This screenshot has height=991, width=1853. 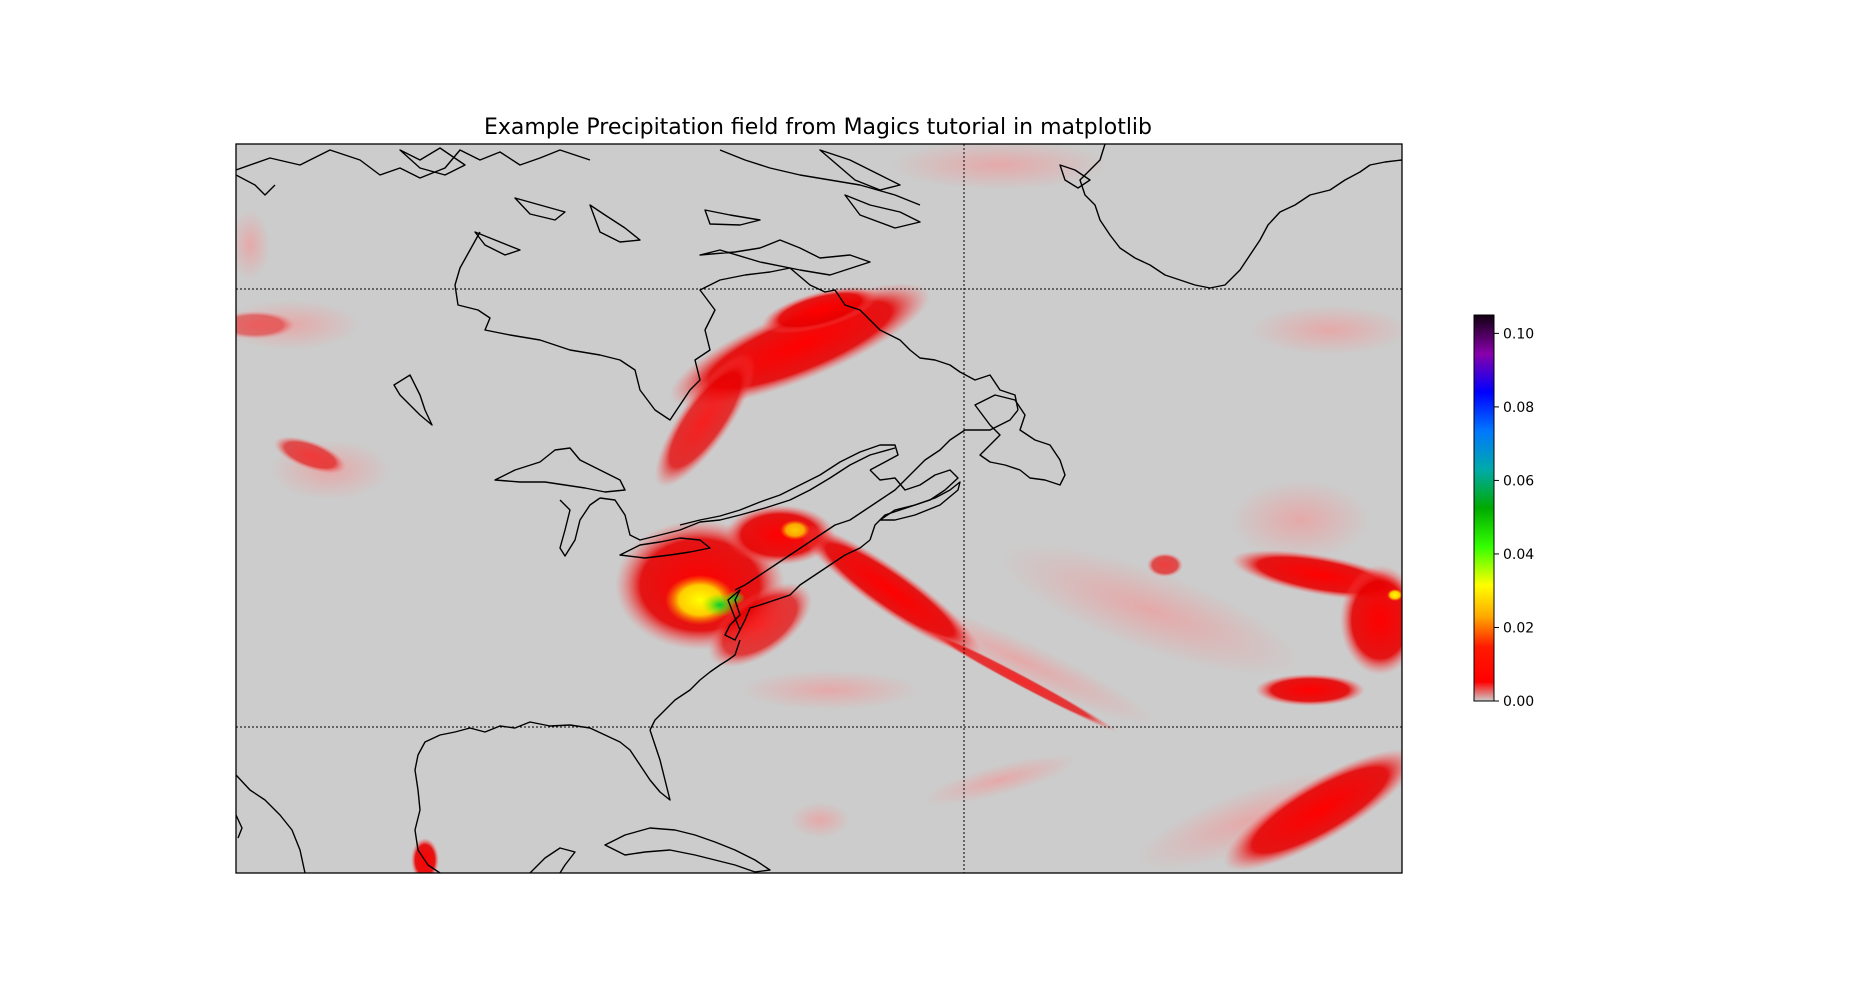 What do you see at coordinates (735, 598) in the screenshot?
I see `precip-area-green` at bounding box center [735, 598].